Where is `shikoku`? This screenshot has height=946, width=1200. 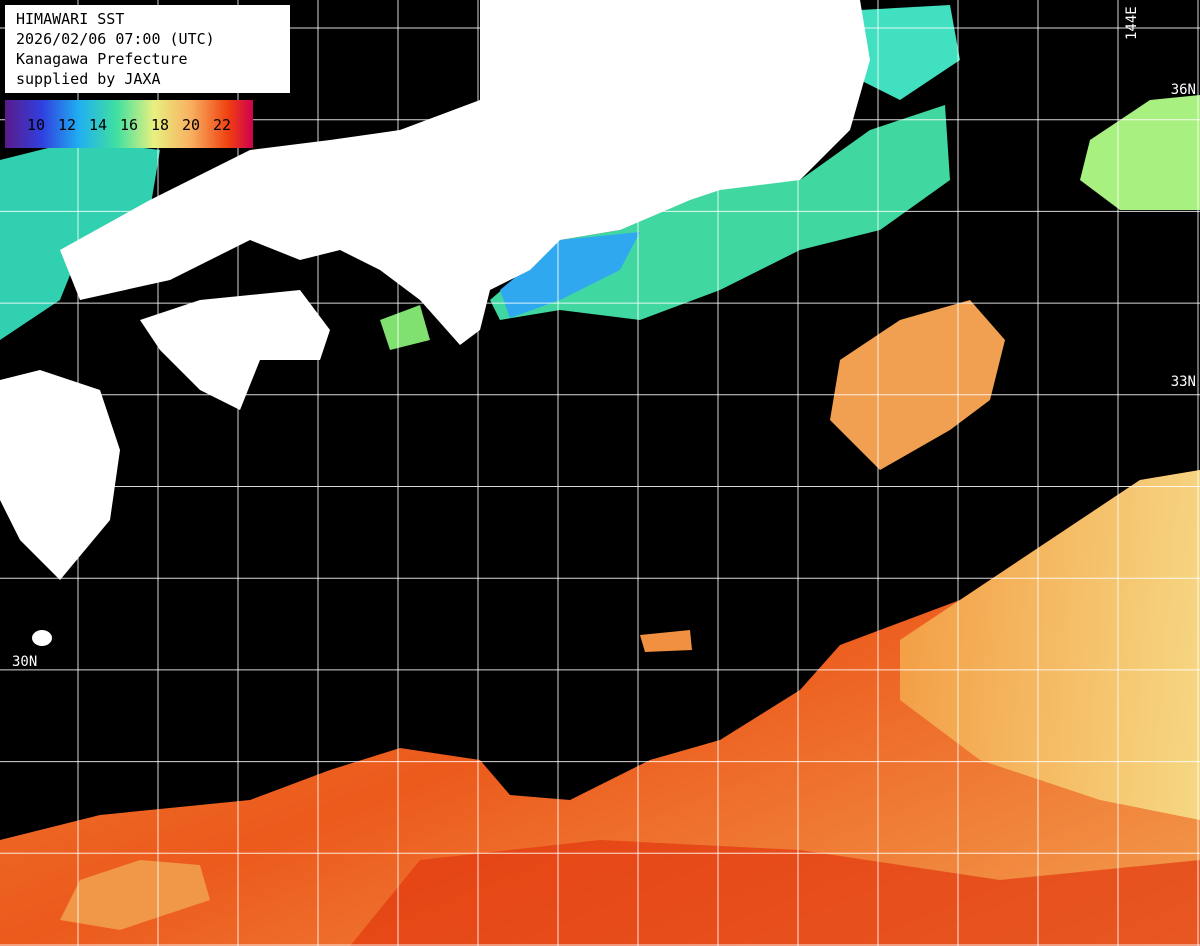
shikoku is located at coordinates (235, 350).